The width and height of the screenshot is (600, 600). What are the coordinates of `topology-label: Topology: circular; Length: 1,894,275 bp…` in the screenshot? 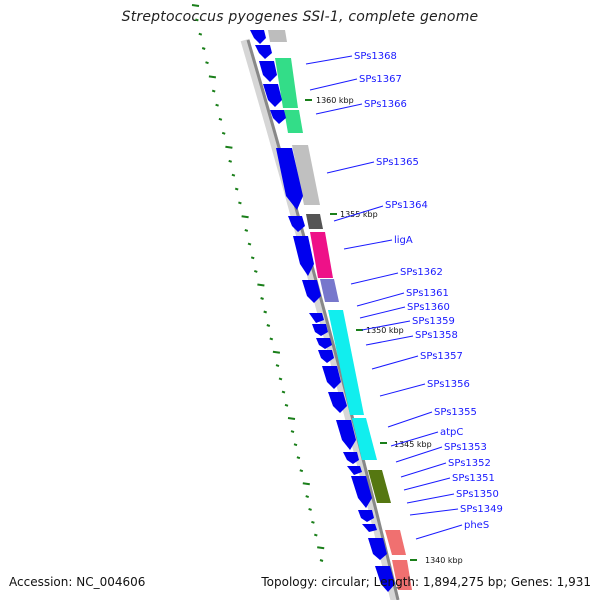 It's located at (426, 582).